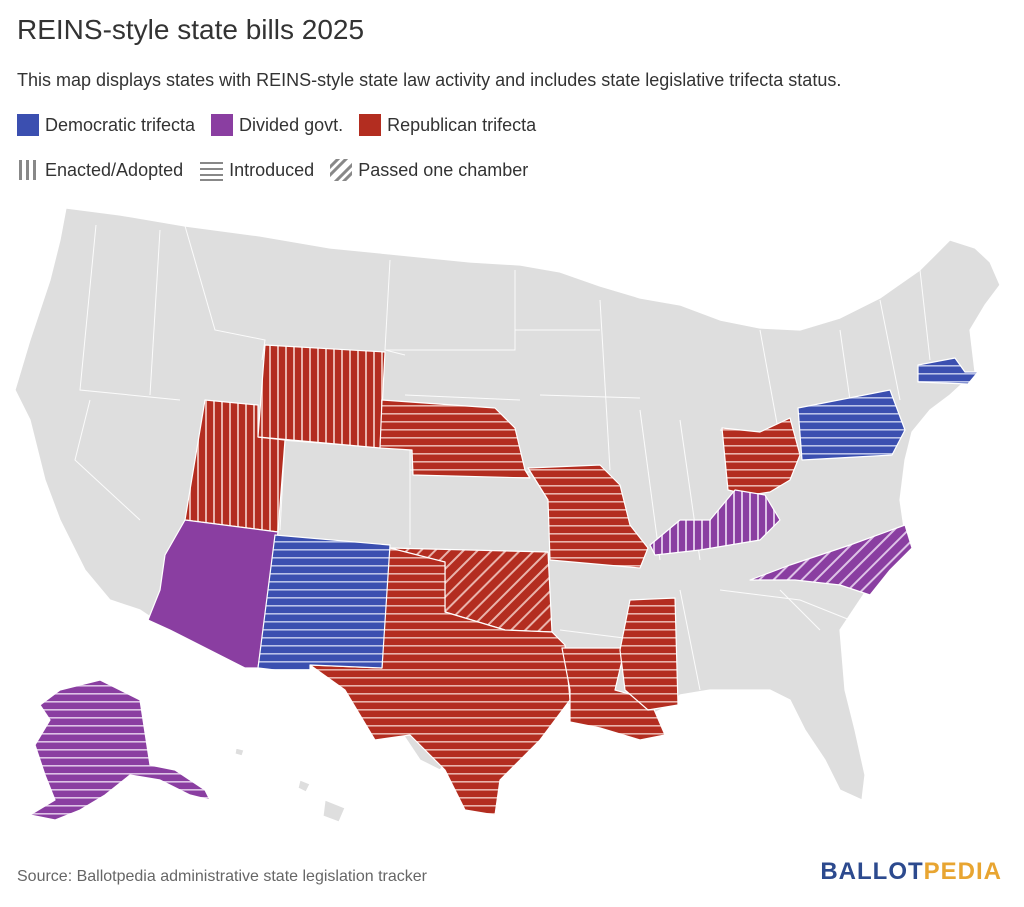 The height and width of the screenshot is (907, 1024). What do you see at coordinates (831, 560) in the screenshot?
I see `state-north-carolina` at bounding box center [831, 560].